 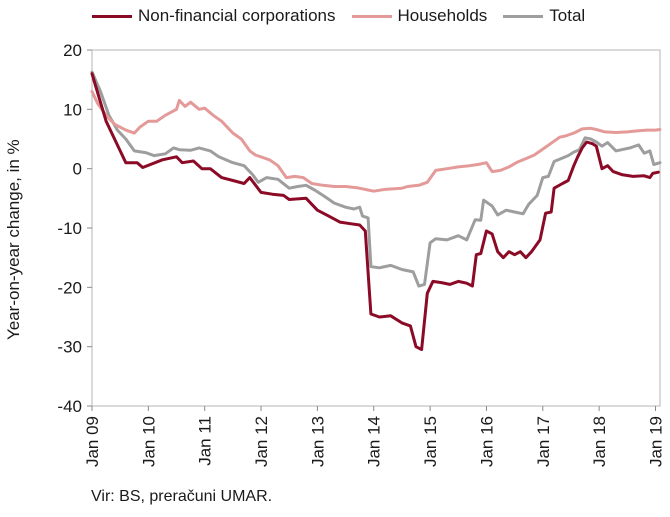 What do you see at coordinates (486, 441) in the screenshot?
I see `x-tick-label: Jan 16` at bounding box center [486, 441].